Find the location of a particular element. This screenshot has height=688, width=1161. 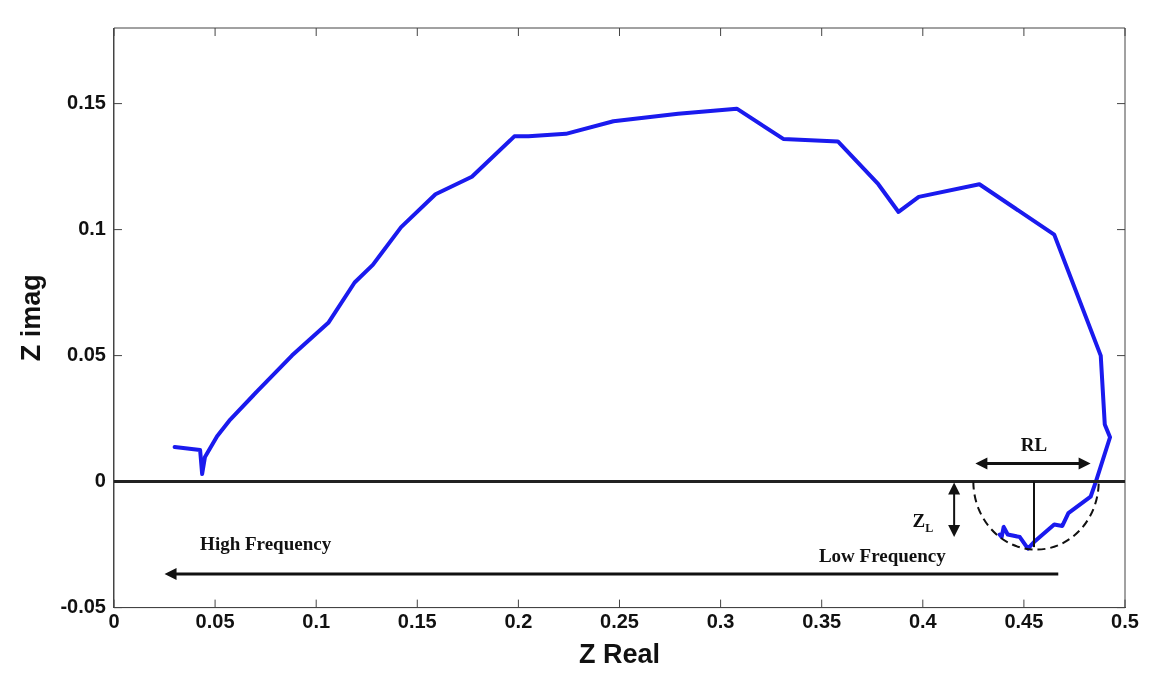

x-tick-label: 0.2 is located at coordinates (518, 621).